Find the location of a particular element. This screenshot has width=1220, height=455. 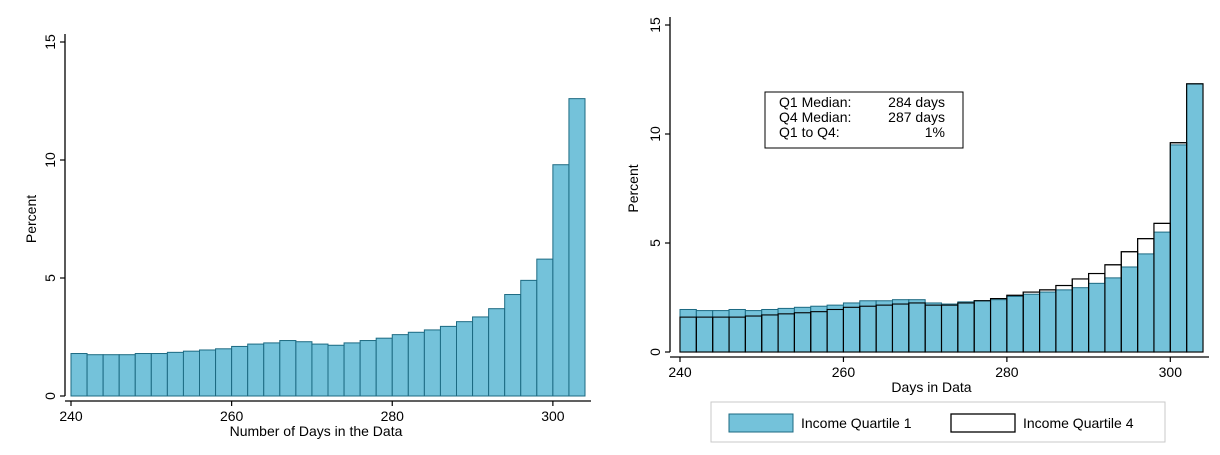

annotation-frame is located at coordinates (864, 120).